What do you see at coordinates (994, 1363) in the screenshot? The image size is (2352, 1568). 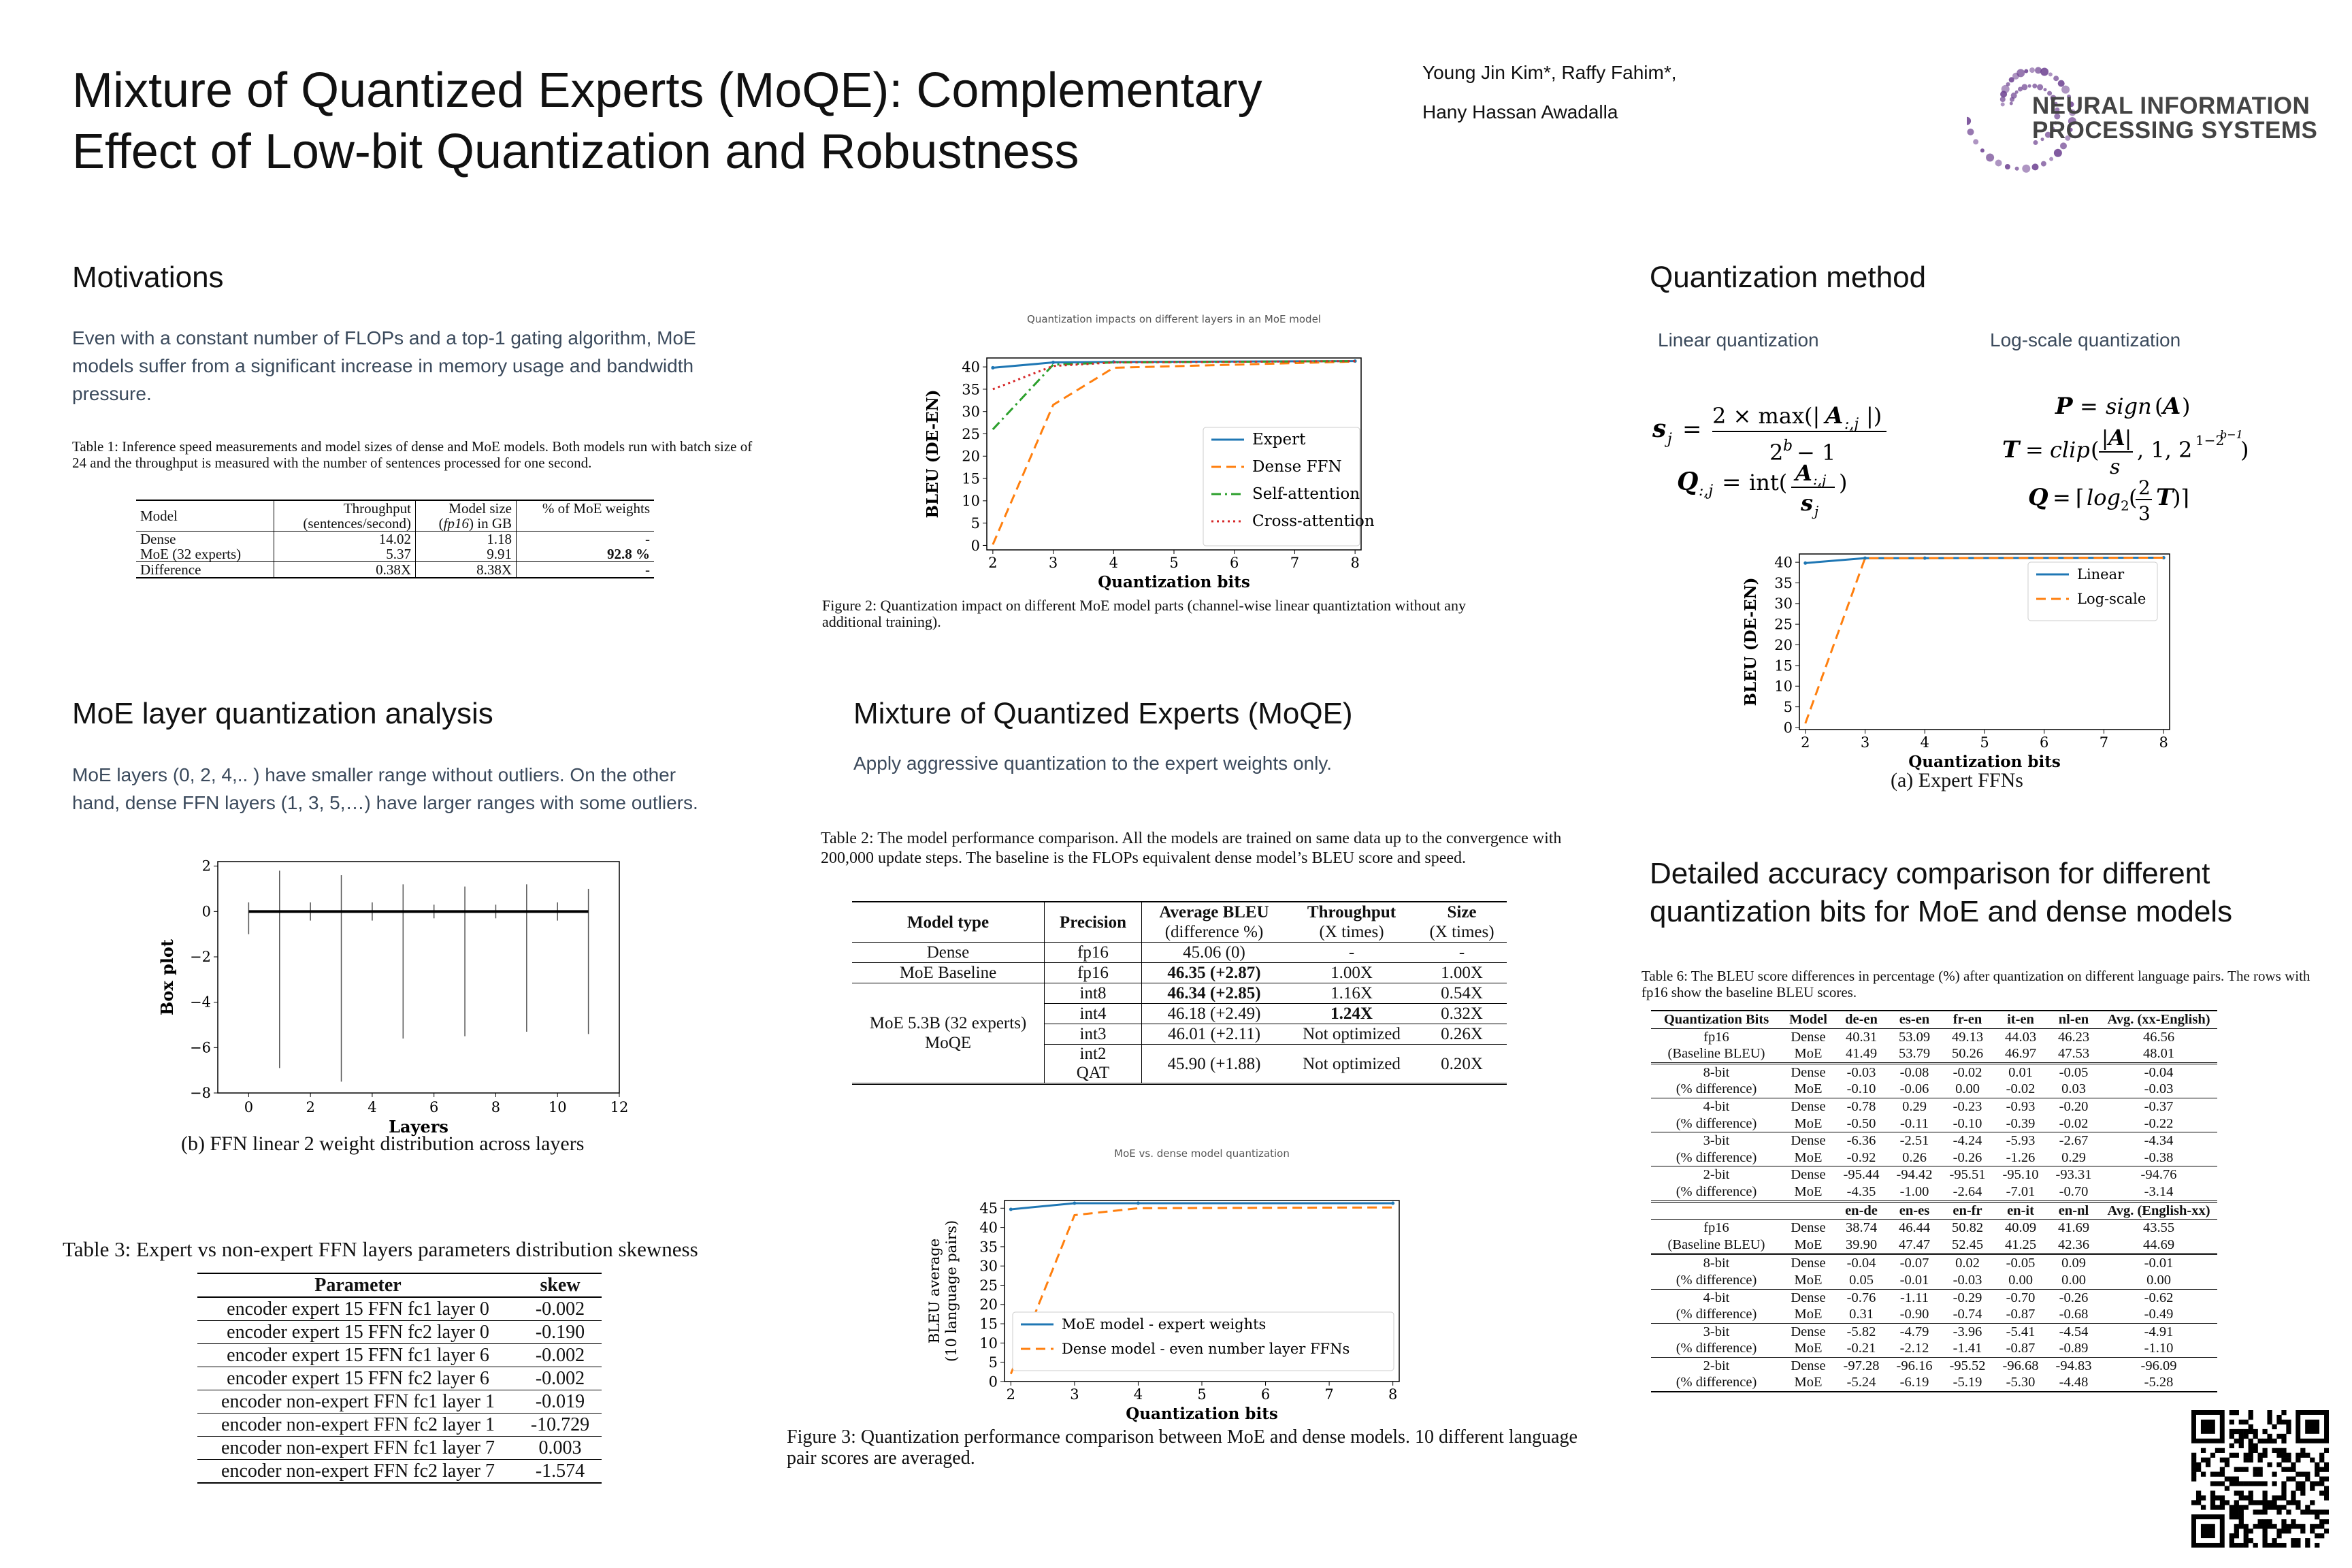 I see `y-tick-label: 5` at bounding box center [994, 1363].